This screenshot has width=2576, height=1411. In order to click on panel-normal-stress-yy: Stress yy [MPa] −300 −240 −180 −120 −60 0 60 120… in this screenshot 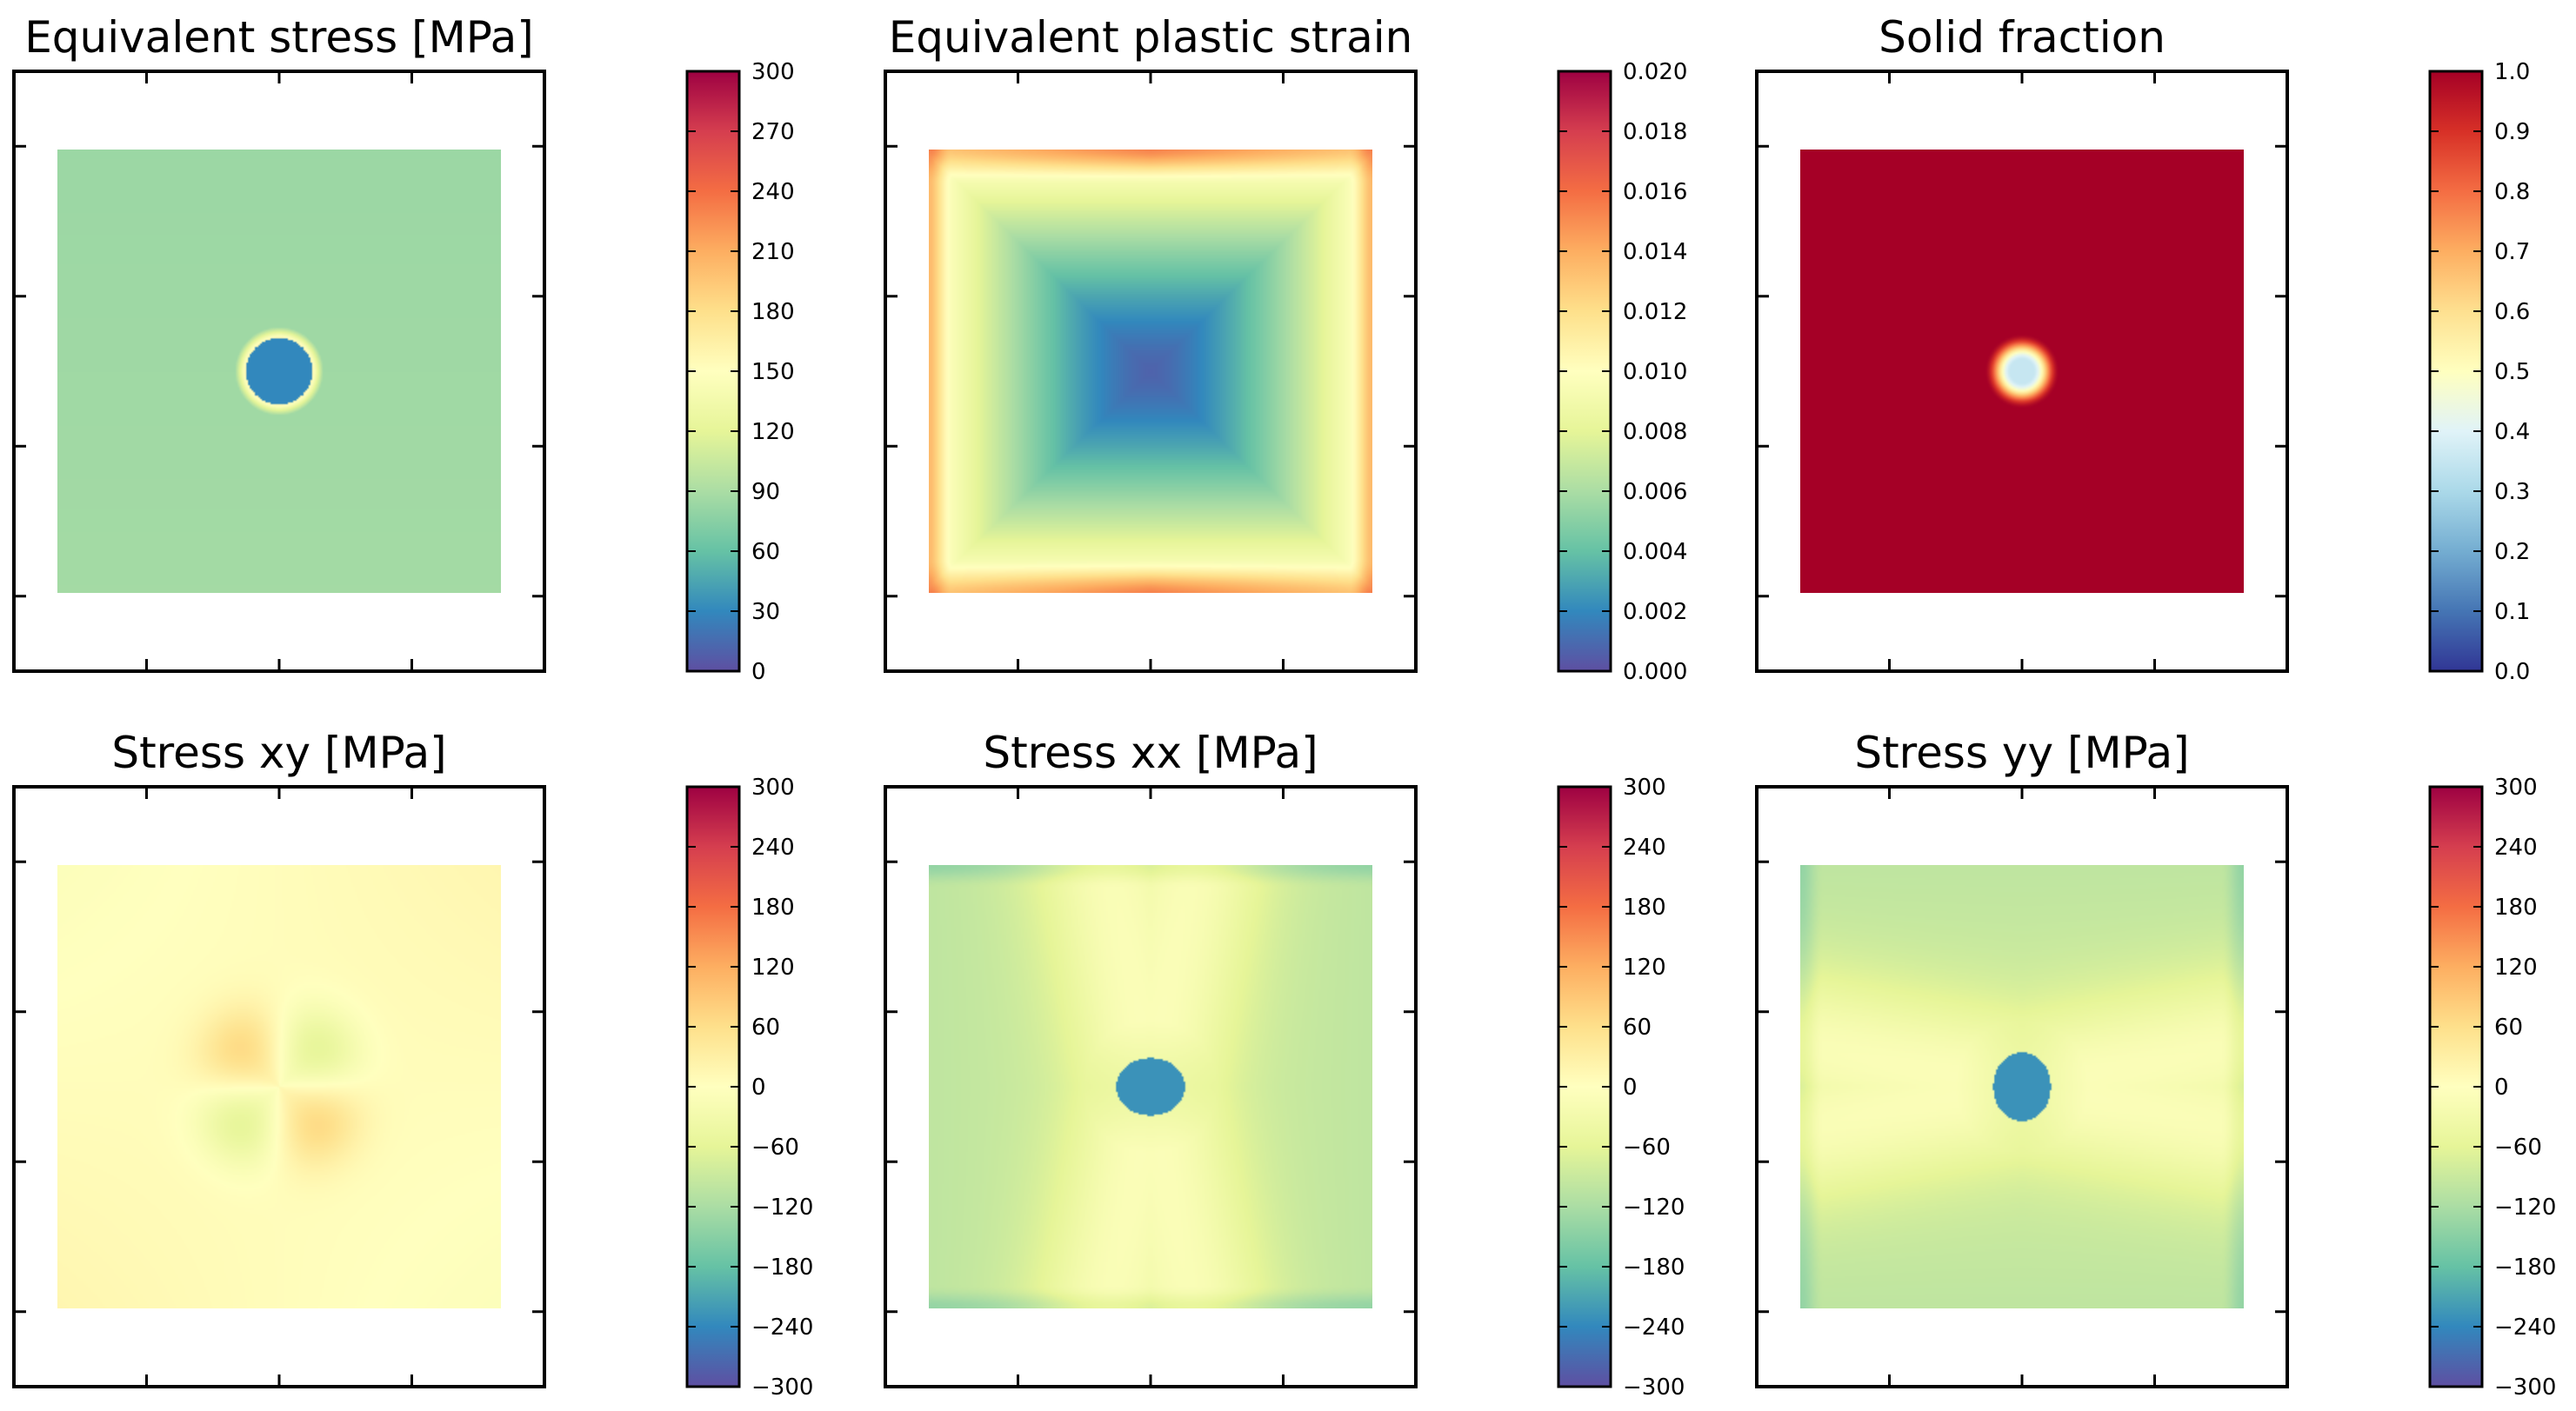, I will do `click(2155, 1065)`.